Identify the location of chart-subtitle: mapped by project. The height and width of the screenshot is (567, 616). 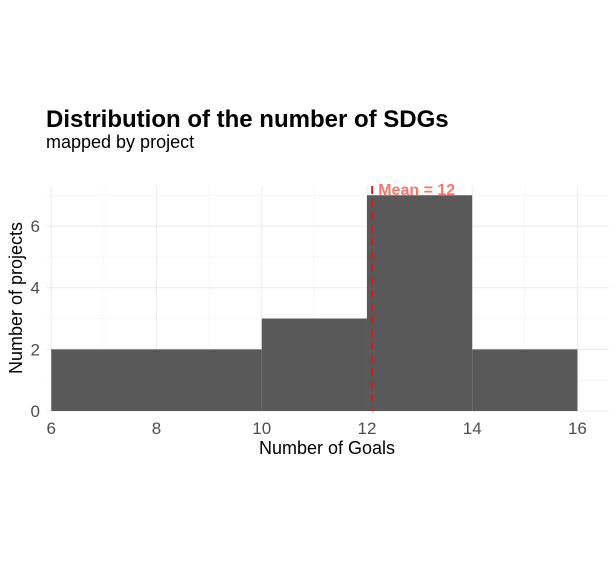
(120, 142).